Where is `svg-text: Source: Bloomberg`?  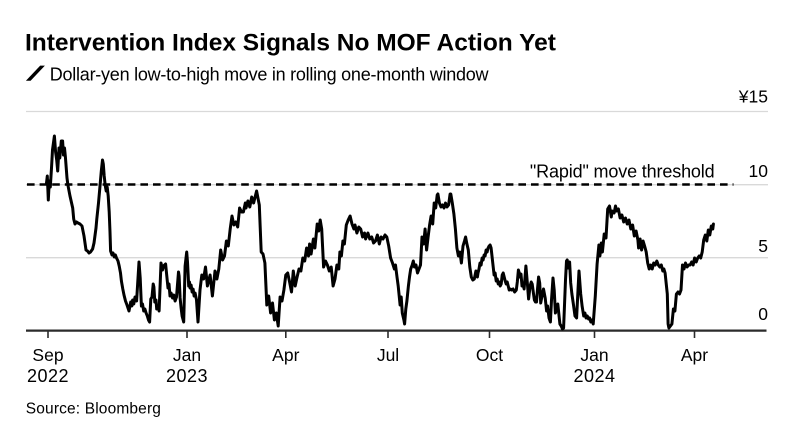
svg-text: Source: Bloomberg is located at coordinates (93, 408).